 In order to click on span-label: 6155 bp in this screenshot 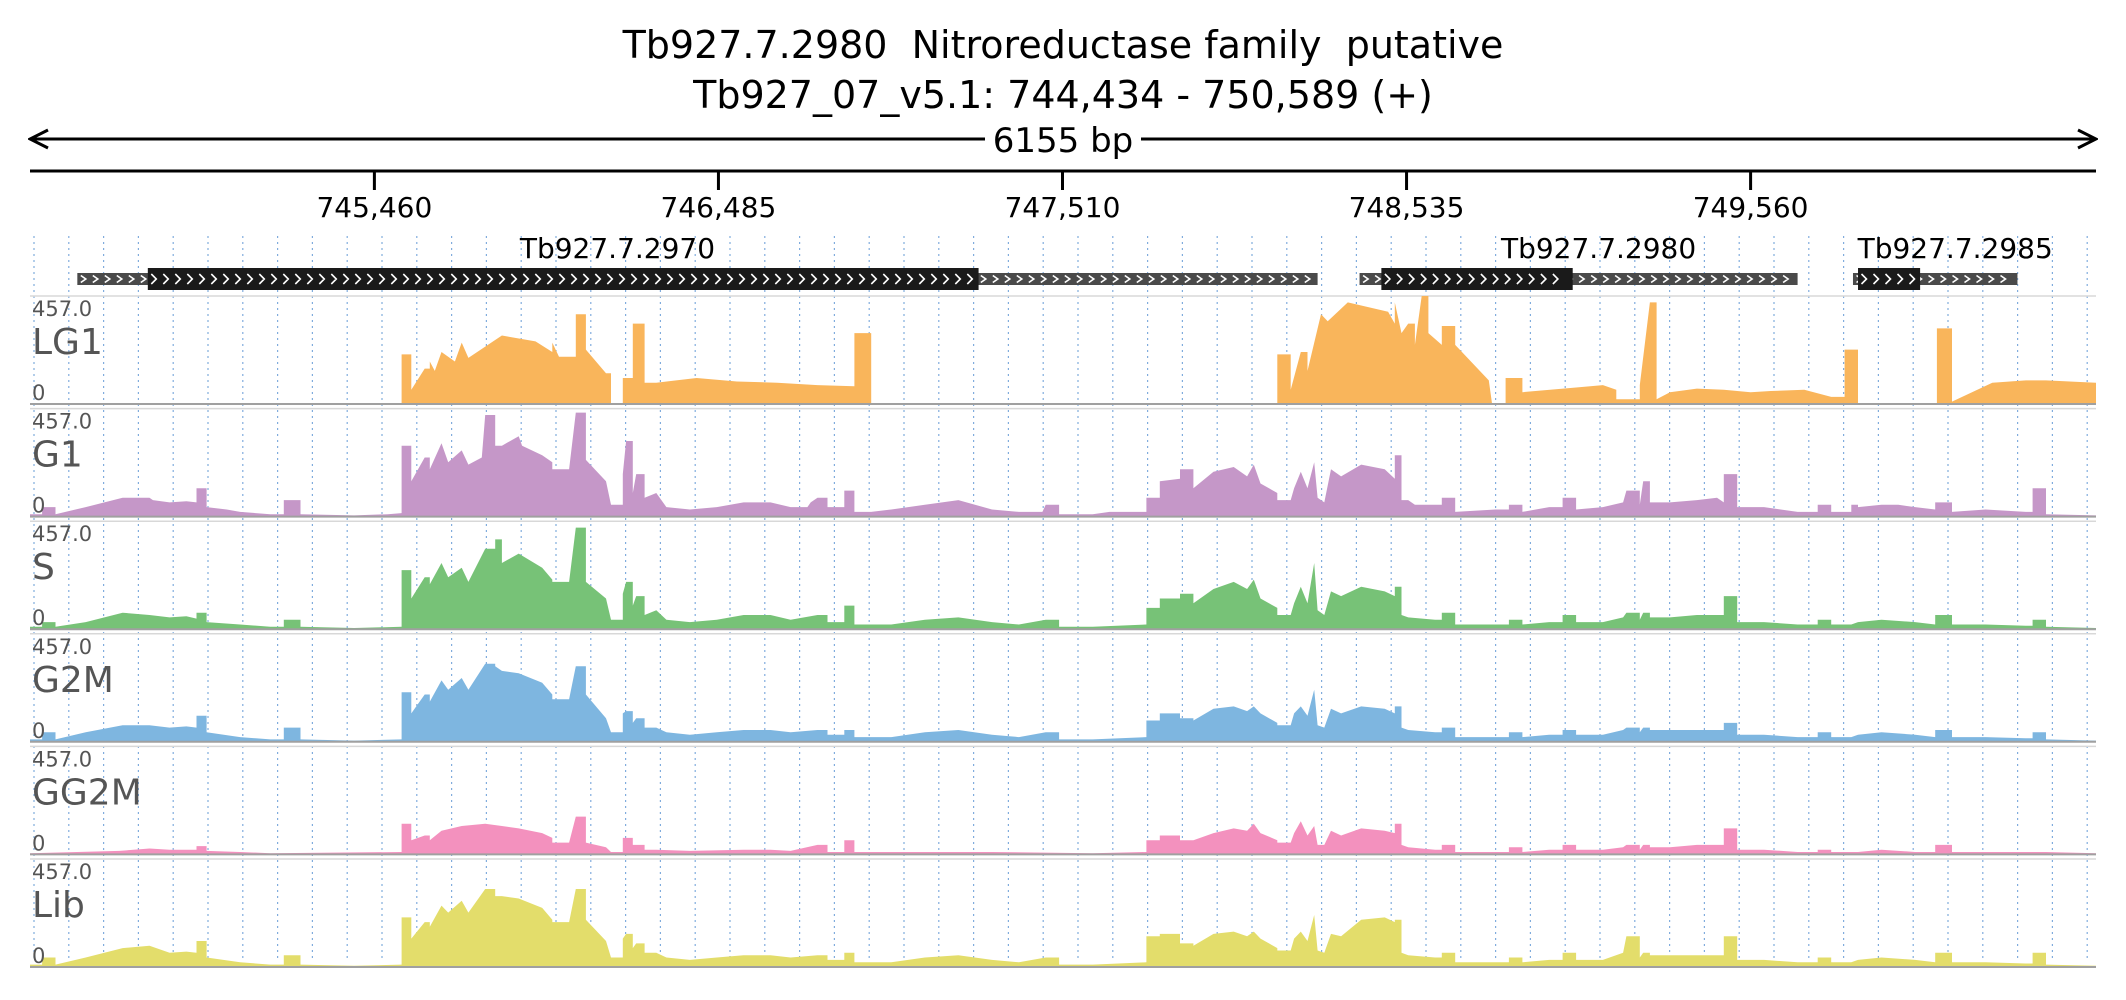, I will do `click(1063, 141)`.